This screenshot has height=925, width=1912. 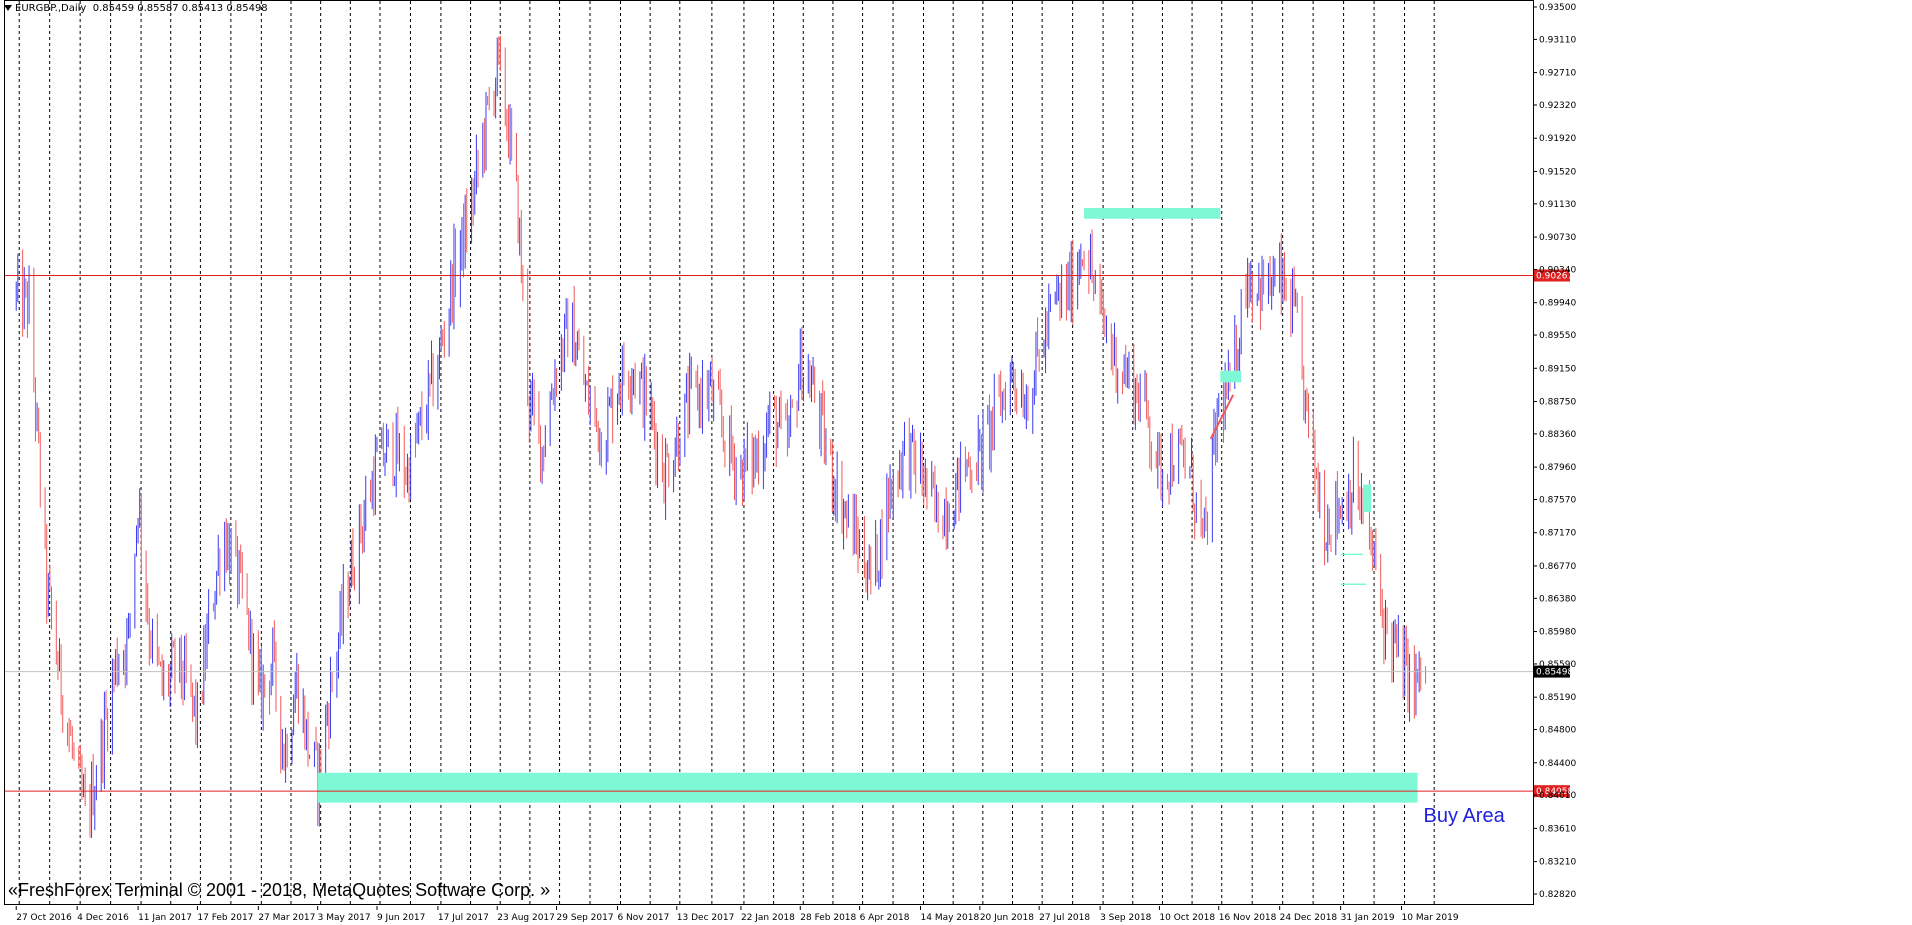 I want to click on top-resistance-zone, so click(x=1152, y=213).